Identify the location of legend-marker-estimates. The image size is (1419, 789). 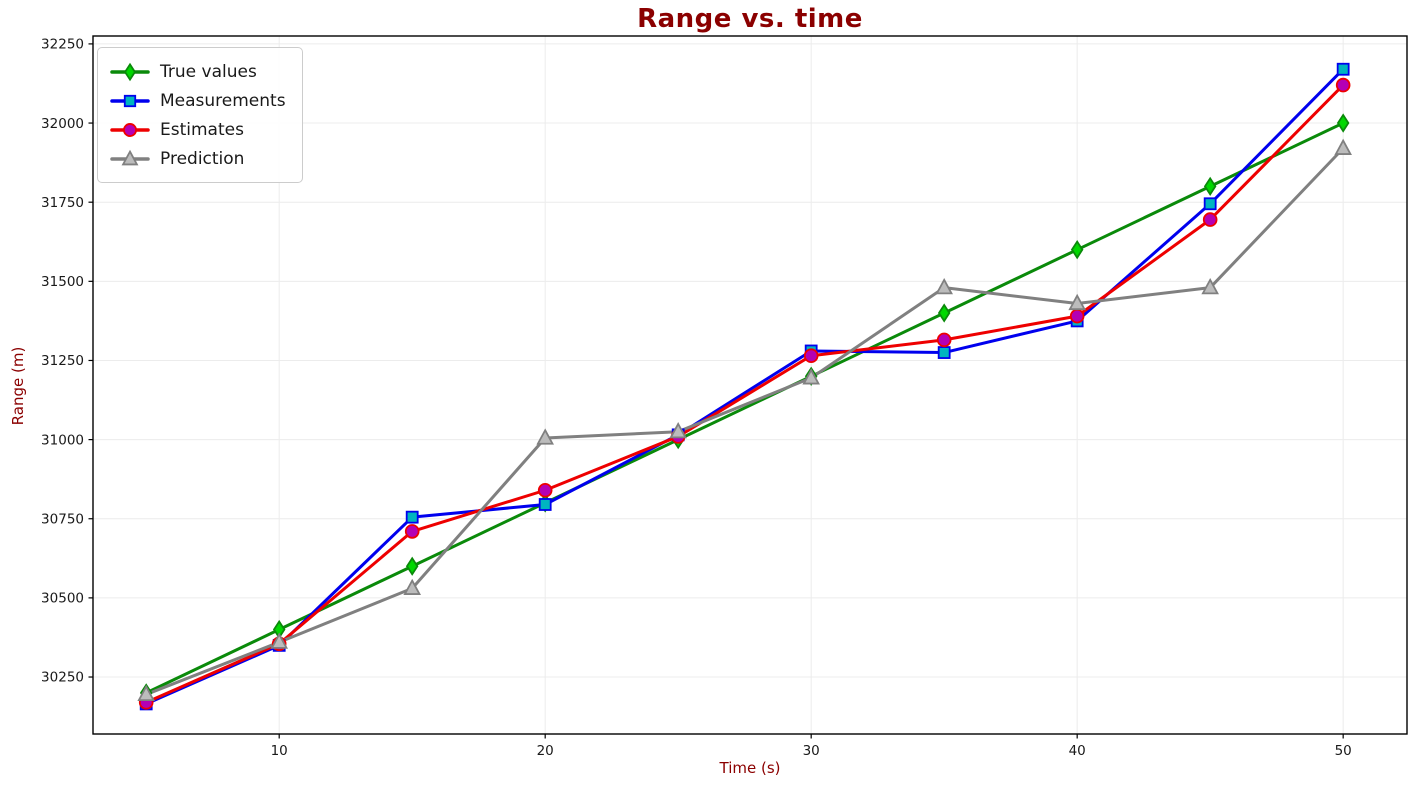
(130, 129).